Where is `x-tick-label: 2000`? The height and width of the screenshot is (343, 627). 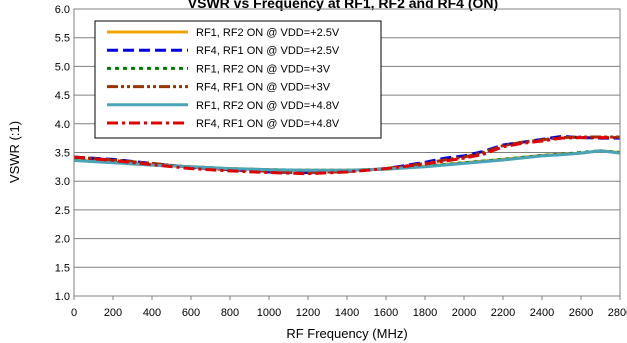 x-tick-label: 2000 is located at coordinates (464, 313).